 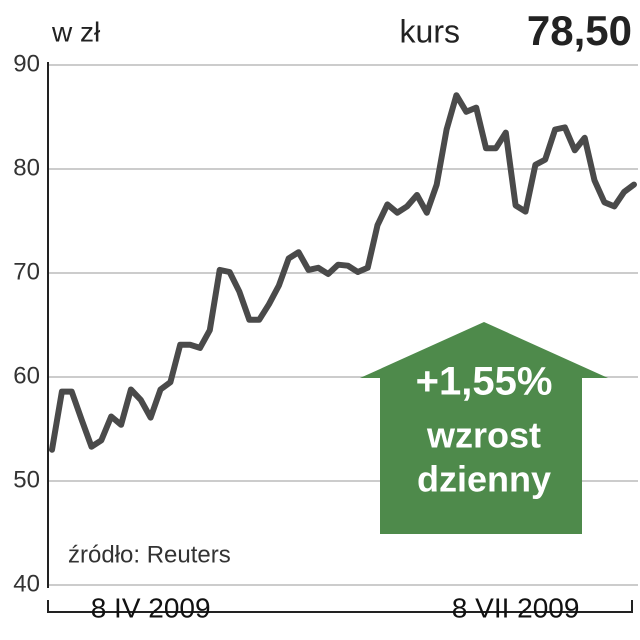 I want to click on y-tick-label: 70, so click(x=26, y=271).